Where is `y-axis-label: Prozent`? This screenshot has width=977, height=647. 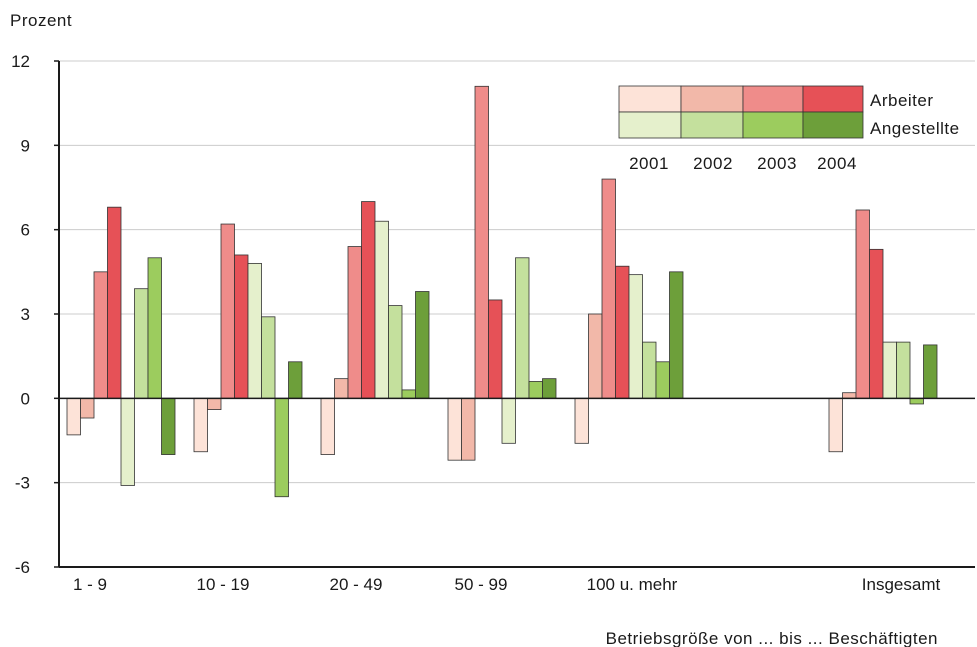 y-axis-label: Prozent is located at coordinates (41, 20).